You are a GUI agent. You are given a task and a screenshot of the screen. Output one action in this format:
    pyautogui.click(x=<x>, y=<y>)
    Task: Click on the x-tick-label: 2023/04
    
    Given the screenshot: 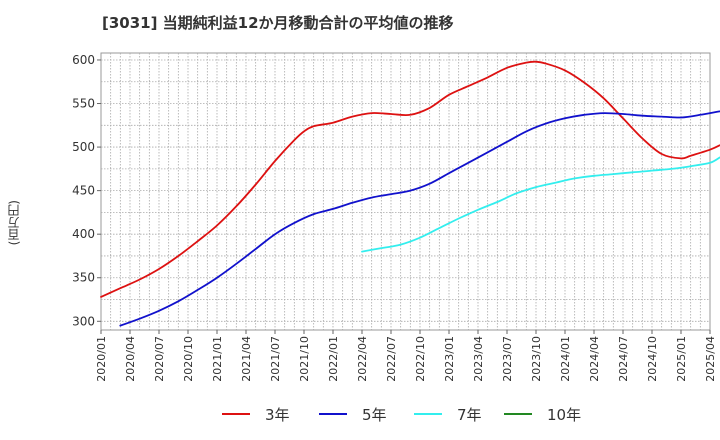 What is the action you would take?
    pyautogui.click(x=478, y=359)
    